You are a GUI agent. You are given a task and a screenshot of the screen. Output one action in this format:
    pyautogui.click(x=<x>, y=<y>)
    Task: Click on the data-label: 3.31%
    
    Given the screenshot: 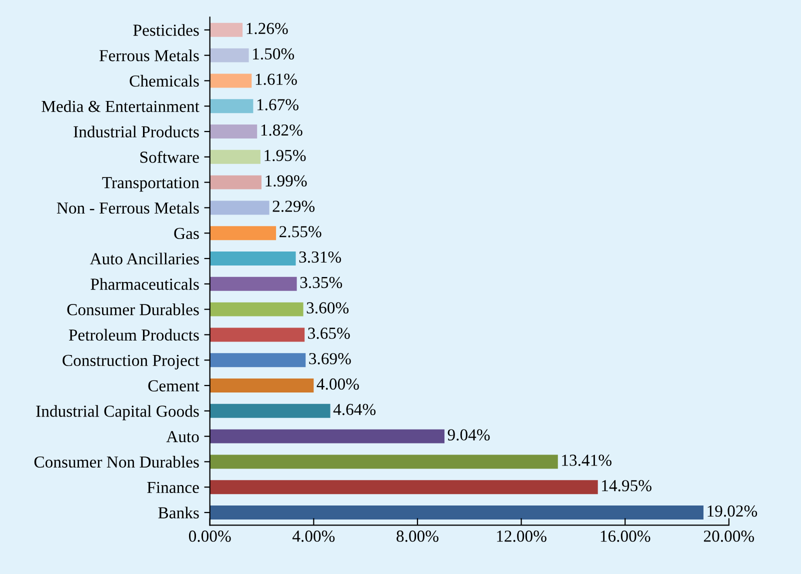 What is the action you would take?
    pyautogui.click(x=320, y=257)
    